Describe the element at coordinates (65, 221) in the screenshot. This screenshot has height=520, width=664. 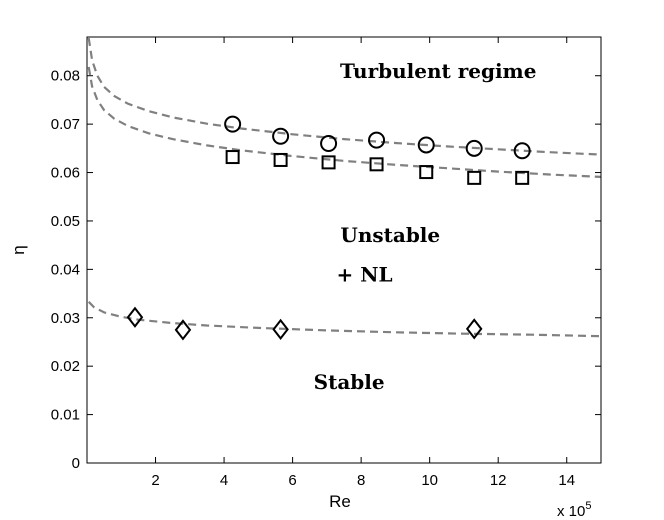
I see `y-tick-label: 0.05` at that location.